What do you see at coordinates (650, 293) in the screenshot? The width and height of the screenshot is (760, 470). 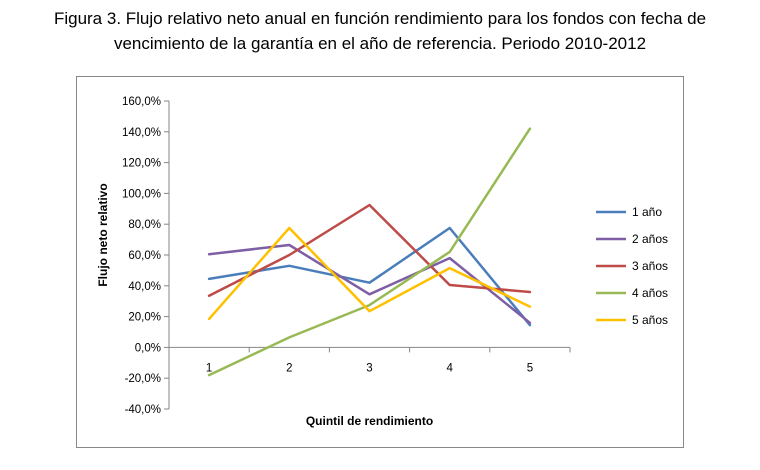 I see `legend-label-4: 4 años` at bounding box center [650, 293].